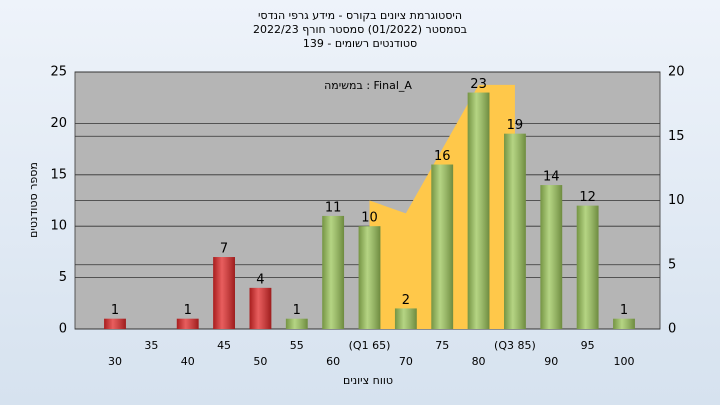 The height and width of the screenshot is (405, 720). Describe the element at coordinates (515, 345) in the screenshot. I see `x-tick-label: (Q3 85)` at that location.